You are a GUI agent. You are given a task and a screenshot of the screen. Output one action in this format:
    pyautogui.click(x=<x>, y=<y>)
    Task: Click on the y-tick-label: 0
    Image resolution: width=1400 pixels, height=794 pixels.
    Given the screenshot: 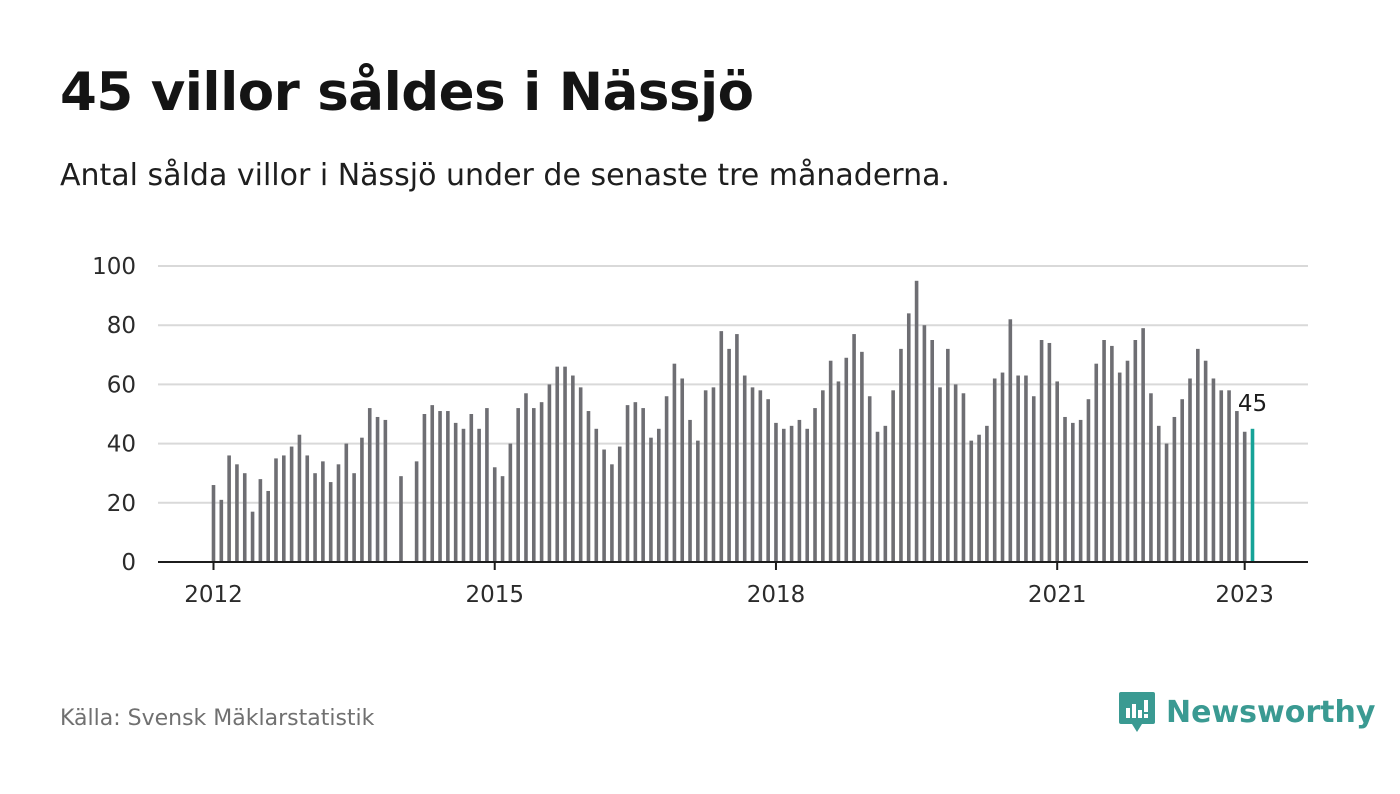 What is the action you would take?
    pyautogui.click(x=128, y=563)
    